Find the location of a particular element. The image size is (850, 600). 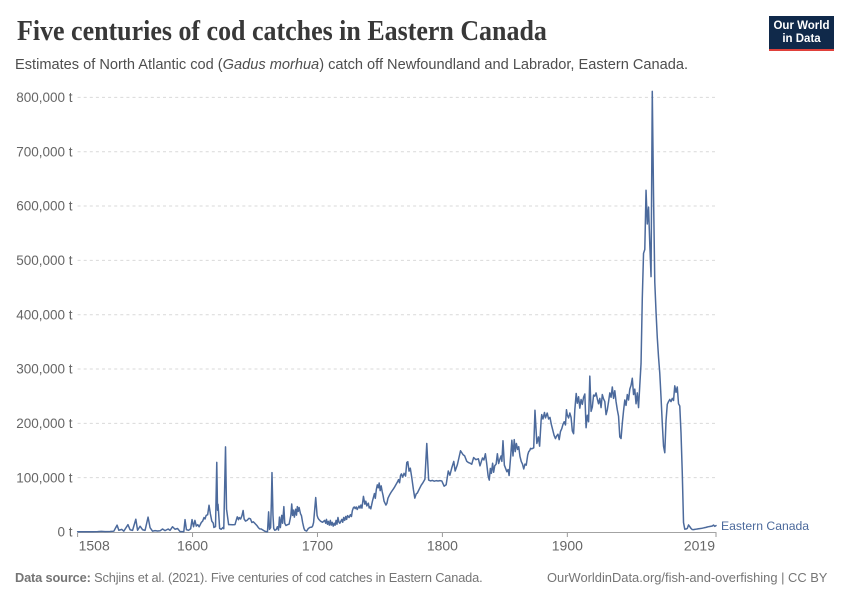

svg-text: Eastern Canada is located at coordinates (765, 526).